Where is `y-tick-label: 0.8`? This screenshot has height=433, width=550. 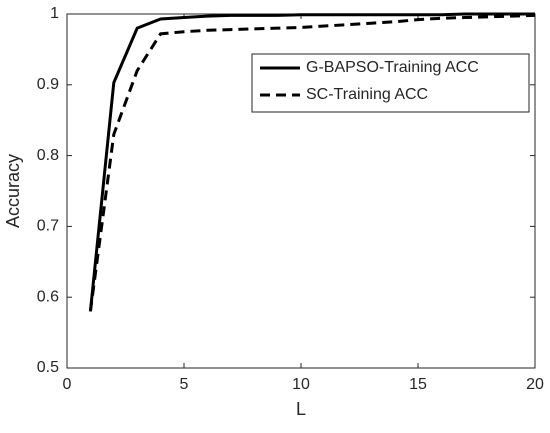 y-tick-label: 0.8 is located at coordinates (48, 155).